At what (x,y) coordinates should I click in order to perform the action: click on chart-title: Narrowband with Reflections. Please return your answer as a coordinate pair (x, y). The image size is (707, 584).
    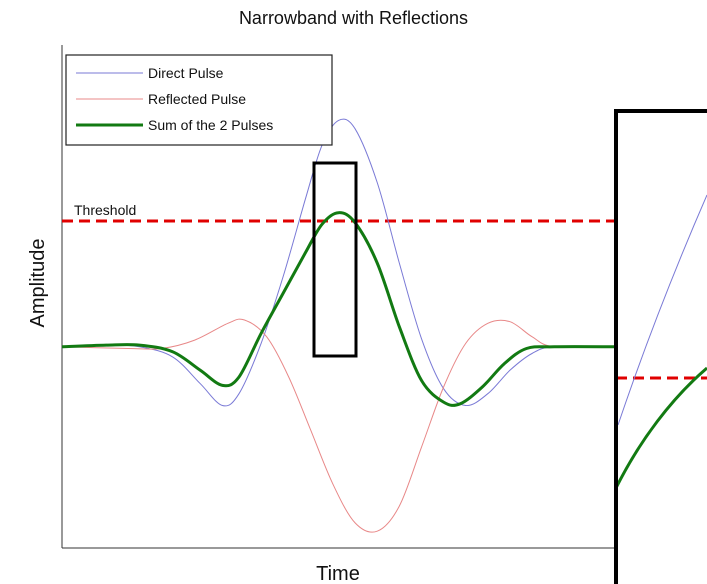
    Looking at the image, I should click on (353, 18).